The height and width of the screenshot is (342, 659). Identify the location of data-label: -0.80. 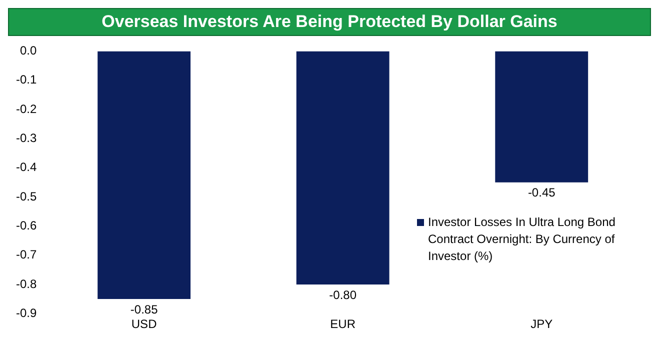
(343, 295).